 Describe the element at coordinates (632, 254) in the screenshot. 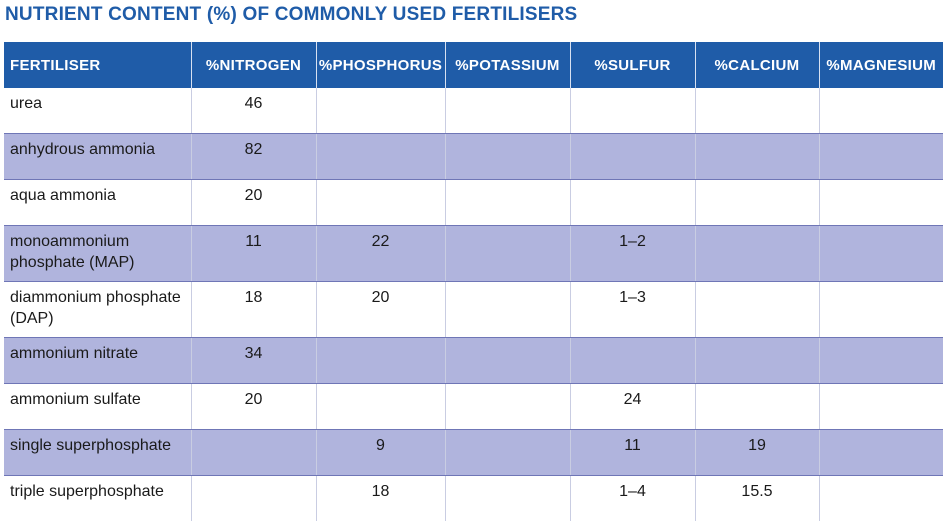

I see `sulfur-cell: 1–2` at that location.